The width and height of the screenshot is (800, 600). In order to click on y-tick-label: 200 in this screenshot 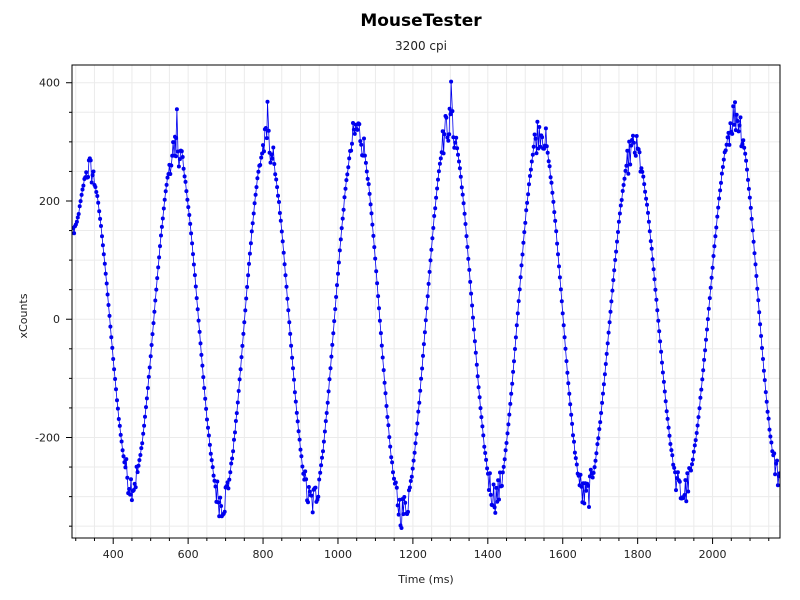, I will do `click(49, 201)`.